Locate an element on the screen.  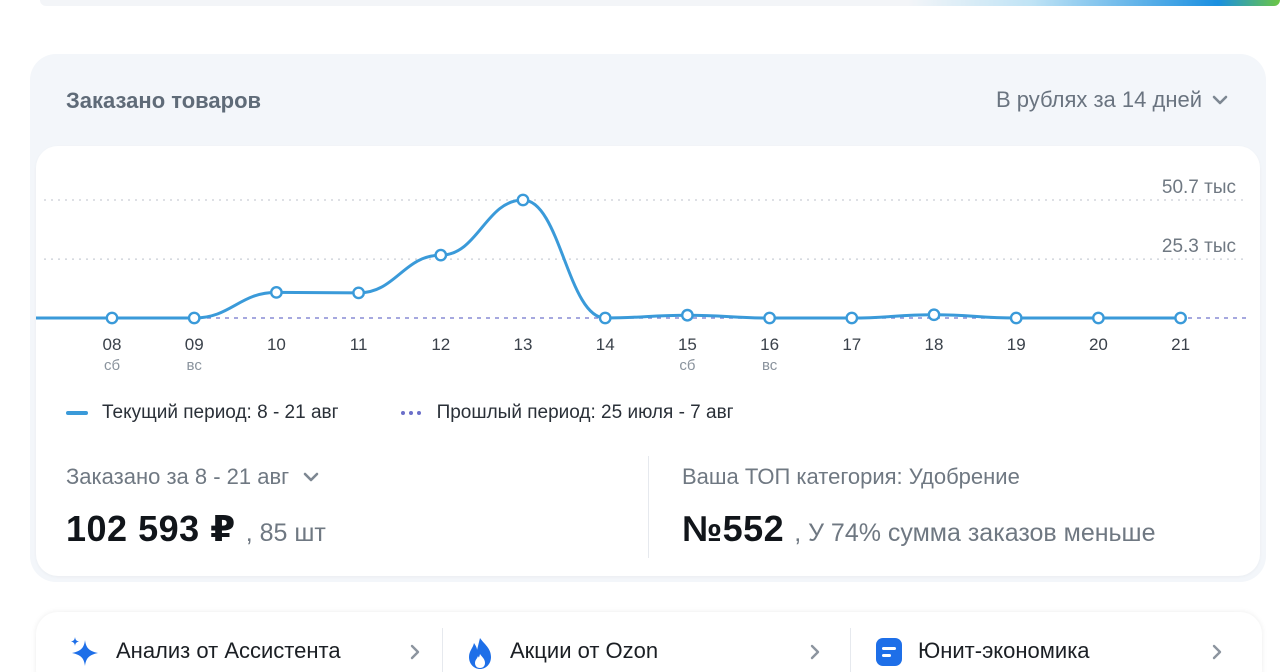
category-rank: №552 is located at coordinates (733, 528).